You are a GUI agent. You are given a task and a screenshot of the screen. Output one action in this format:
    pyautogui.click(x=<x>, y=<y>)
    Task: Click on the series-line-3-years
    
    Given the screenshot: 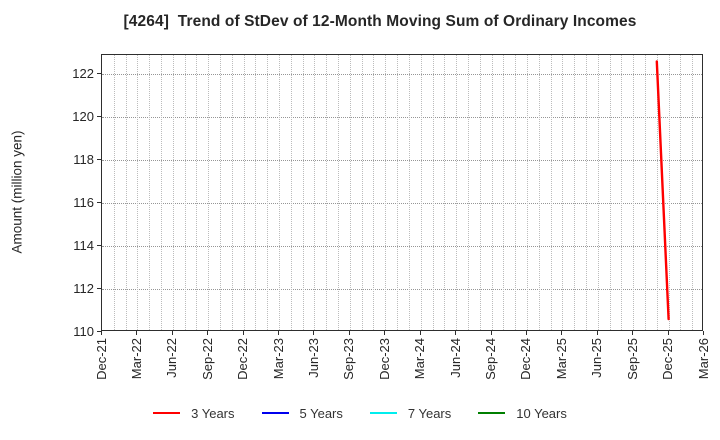 What is the action you would take?
    pyautogui.click(x=662, y=190)
    